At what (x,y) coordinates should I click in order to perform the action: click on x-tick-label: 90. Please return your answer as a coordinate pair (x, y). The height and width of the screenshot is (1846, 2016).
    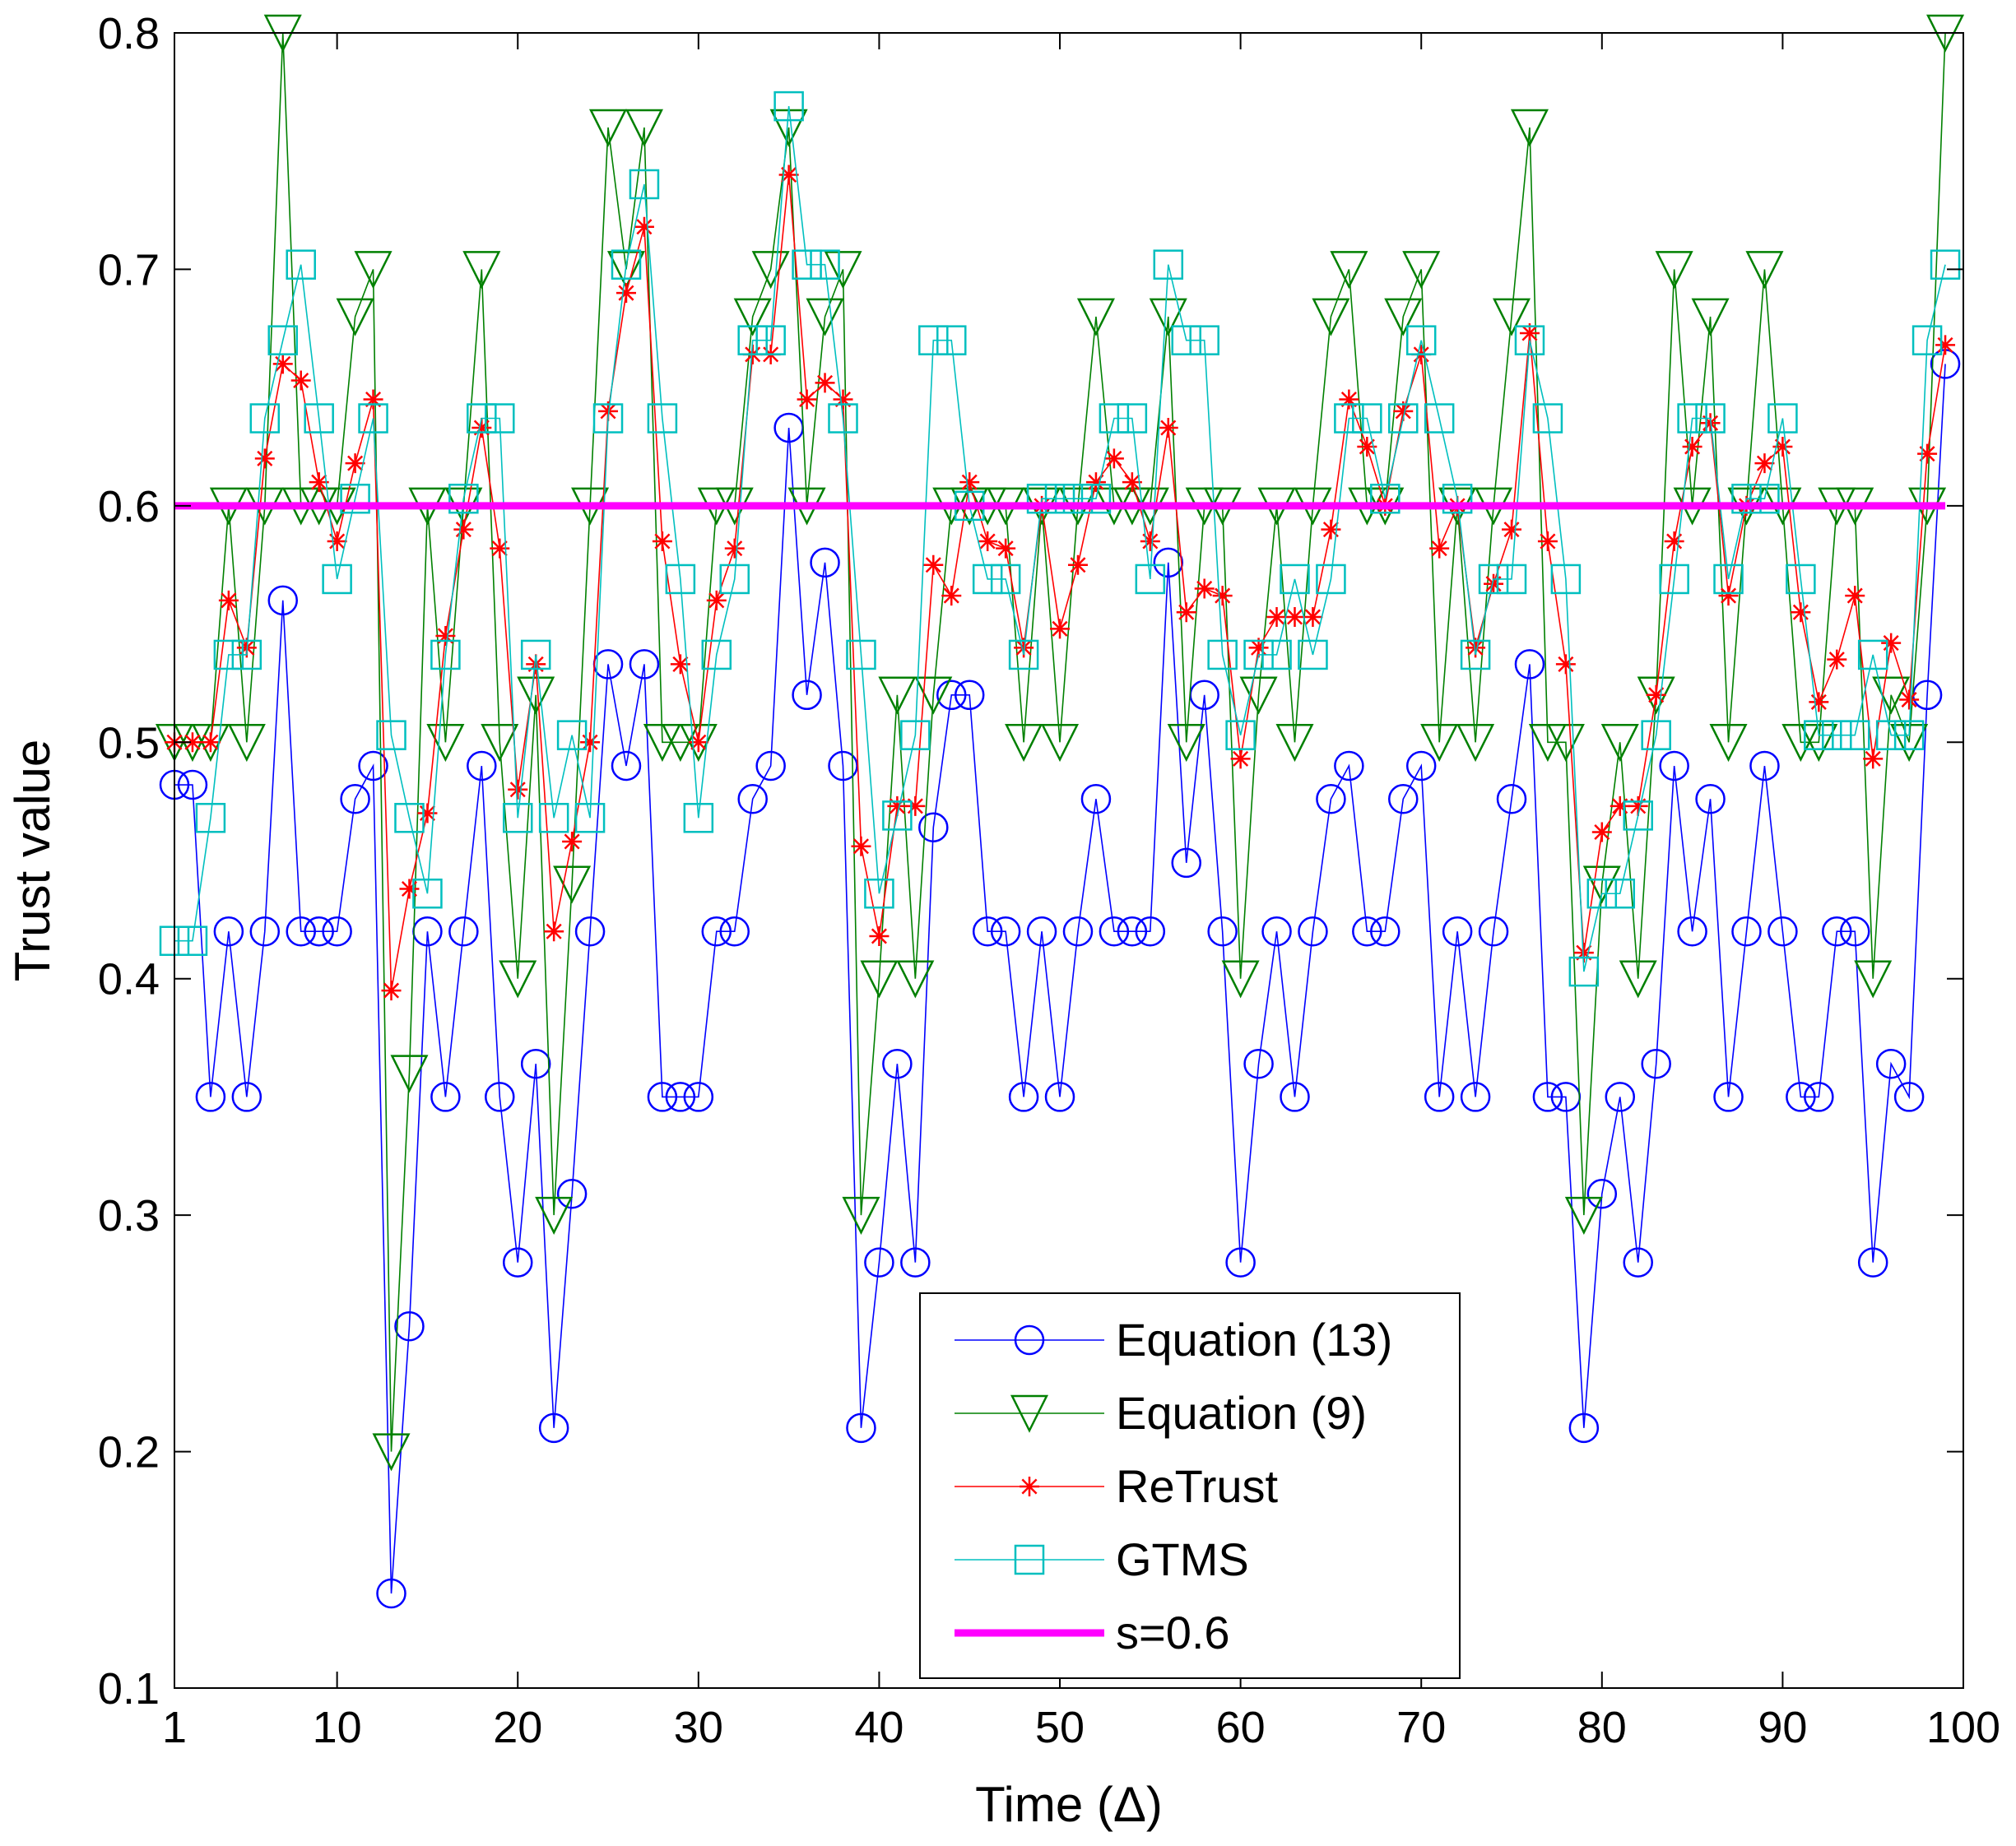
    Looking at the image, I should click on (1782, 1727).